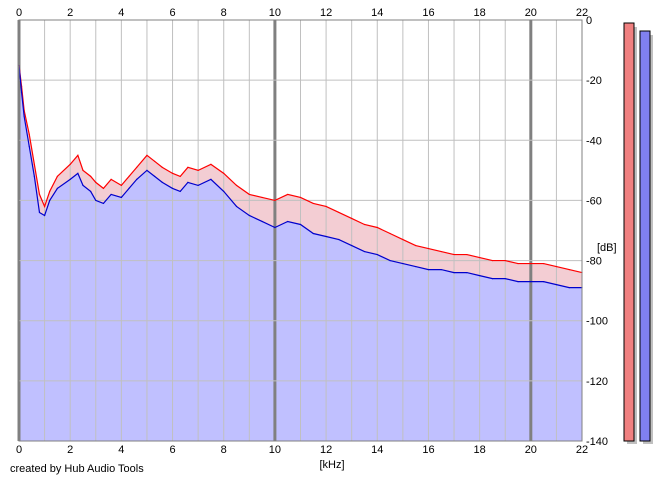 This screenshot has width=664, height=481. What do you see at coordinates (275, 450) in the screenshot?
I see `x-tick-label-bottom: 10` at bounding box center [275, 450].